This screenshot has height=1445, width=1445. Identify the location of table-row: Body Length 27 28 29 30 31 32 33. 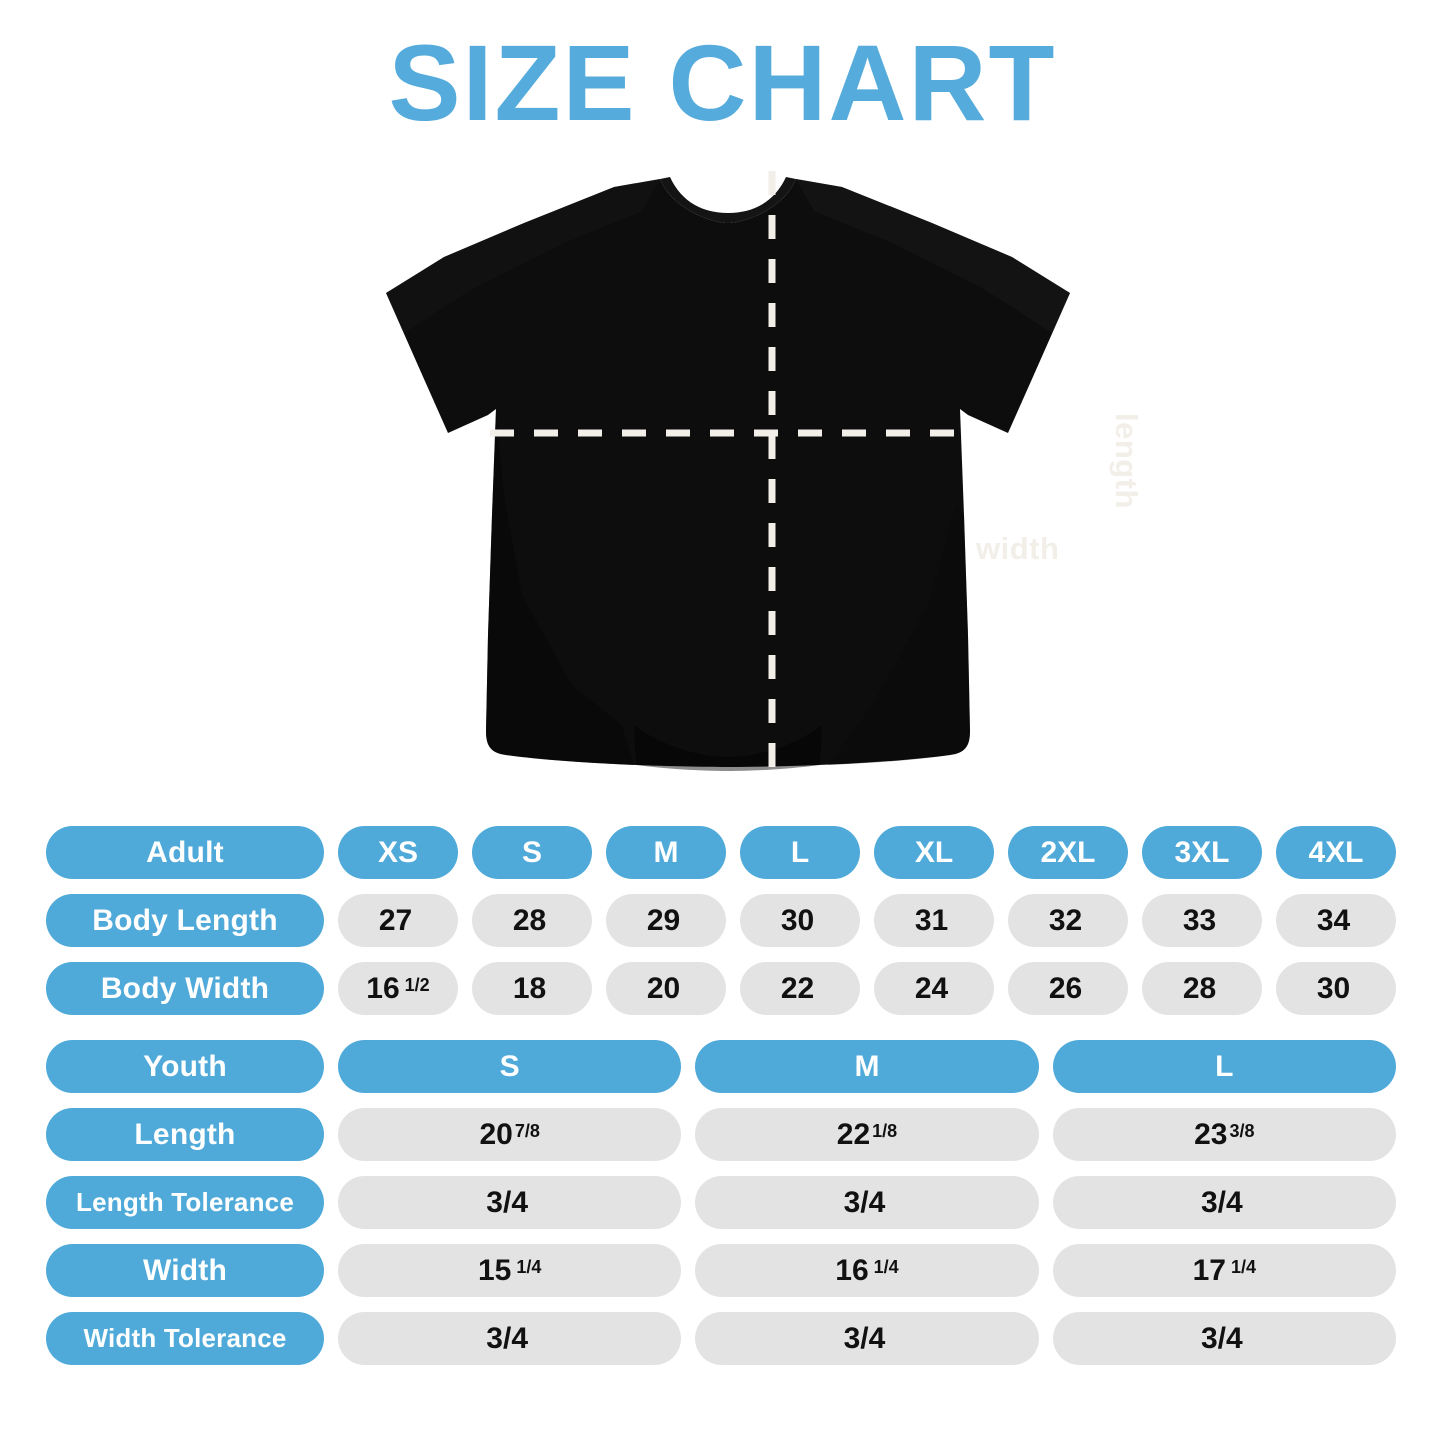
(721, 920).